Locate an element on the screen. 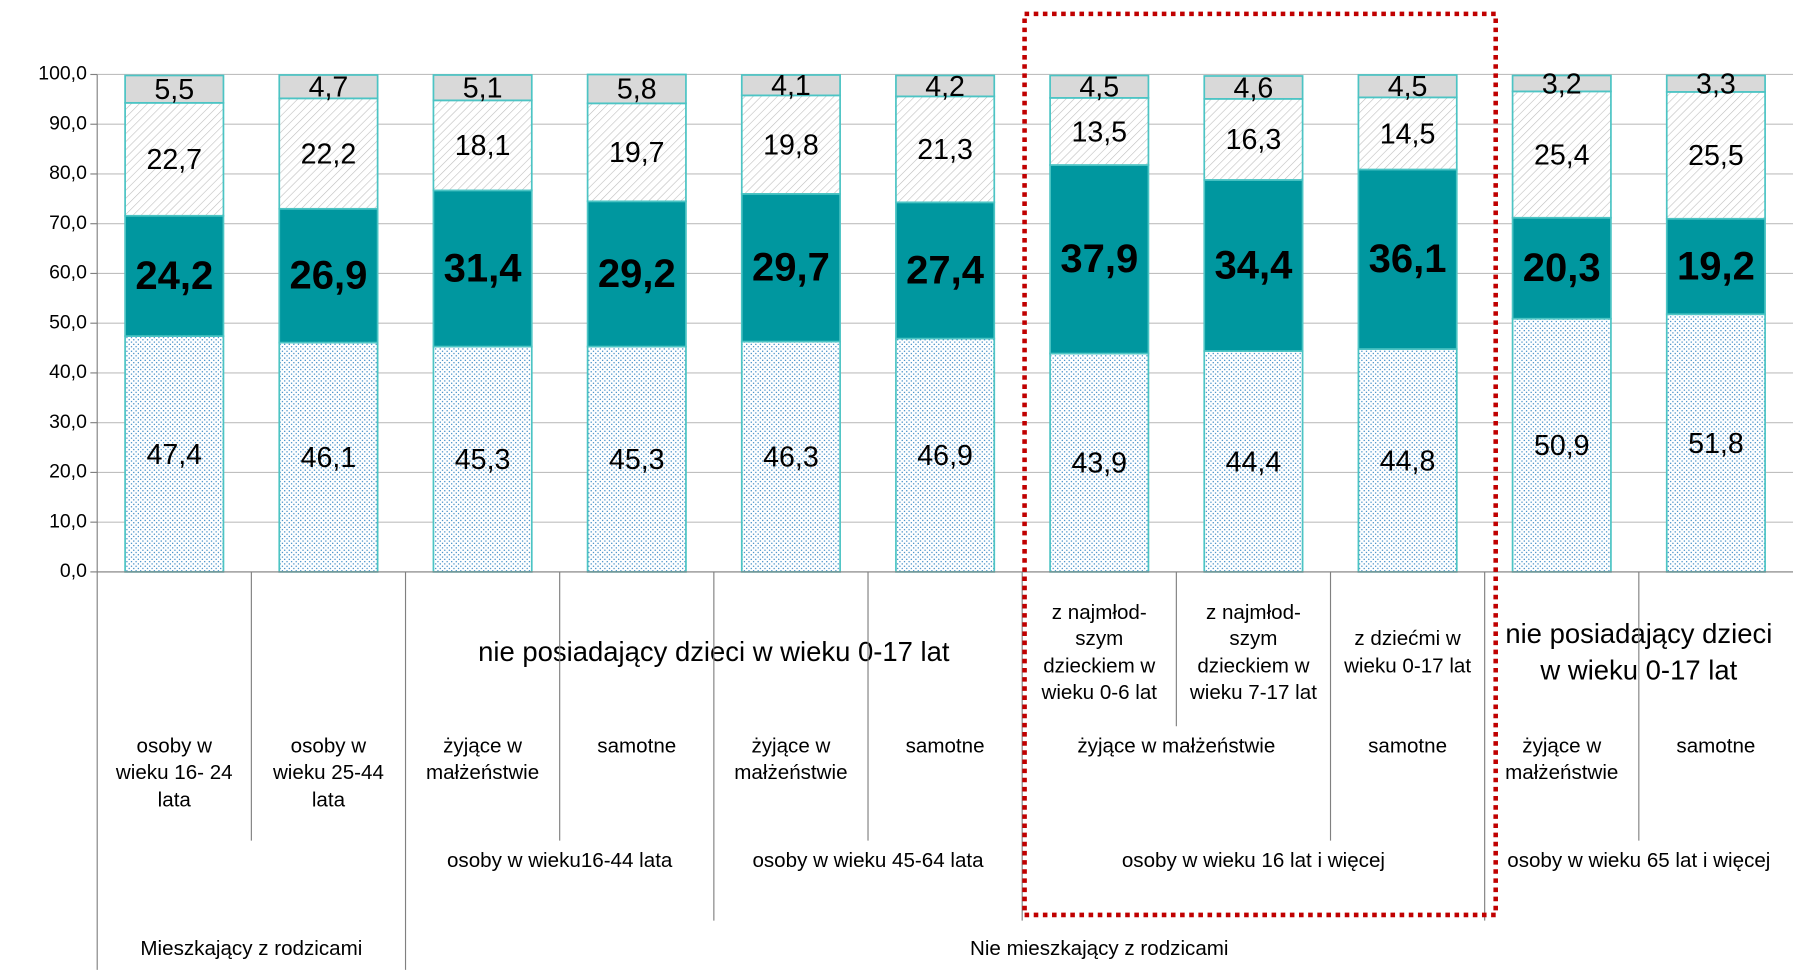 The width and height of the screenshot is (1793, 970). category-cell: Mieszkający z rodzicami is located at coordinates (251, 948).